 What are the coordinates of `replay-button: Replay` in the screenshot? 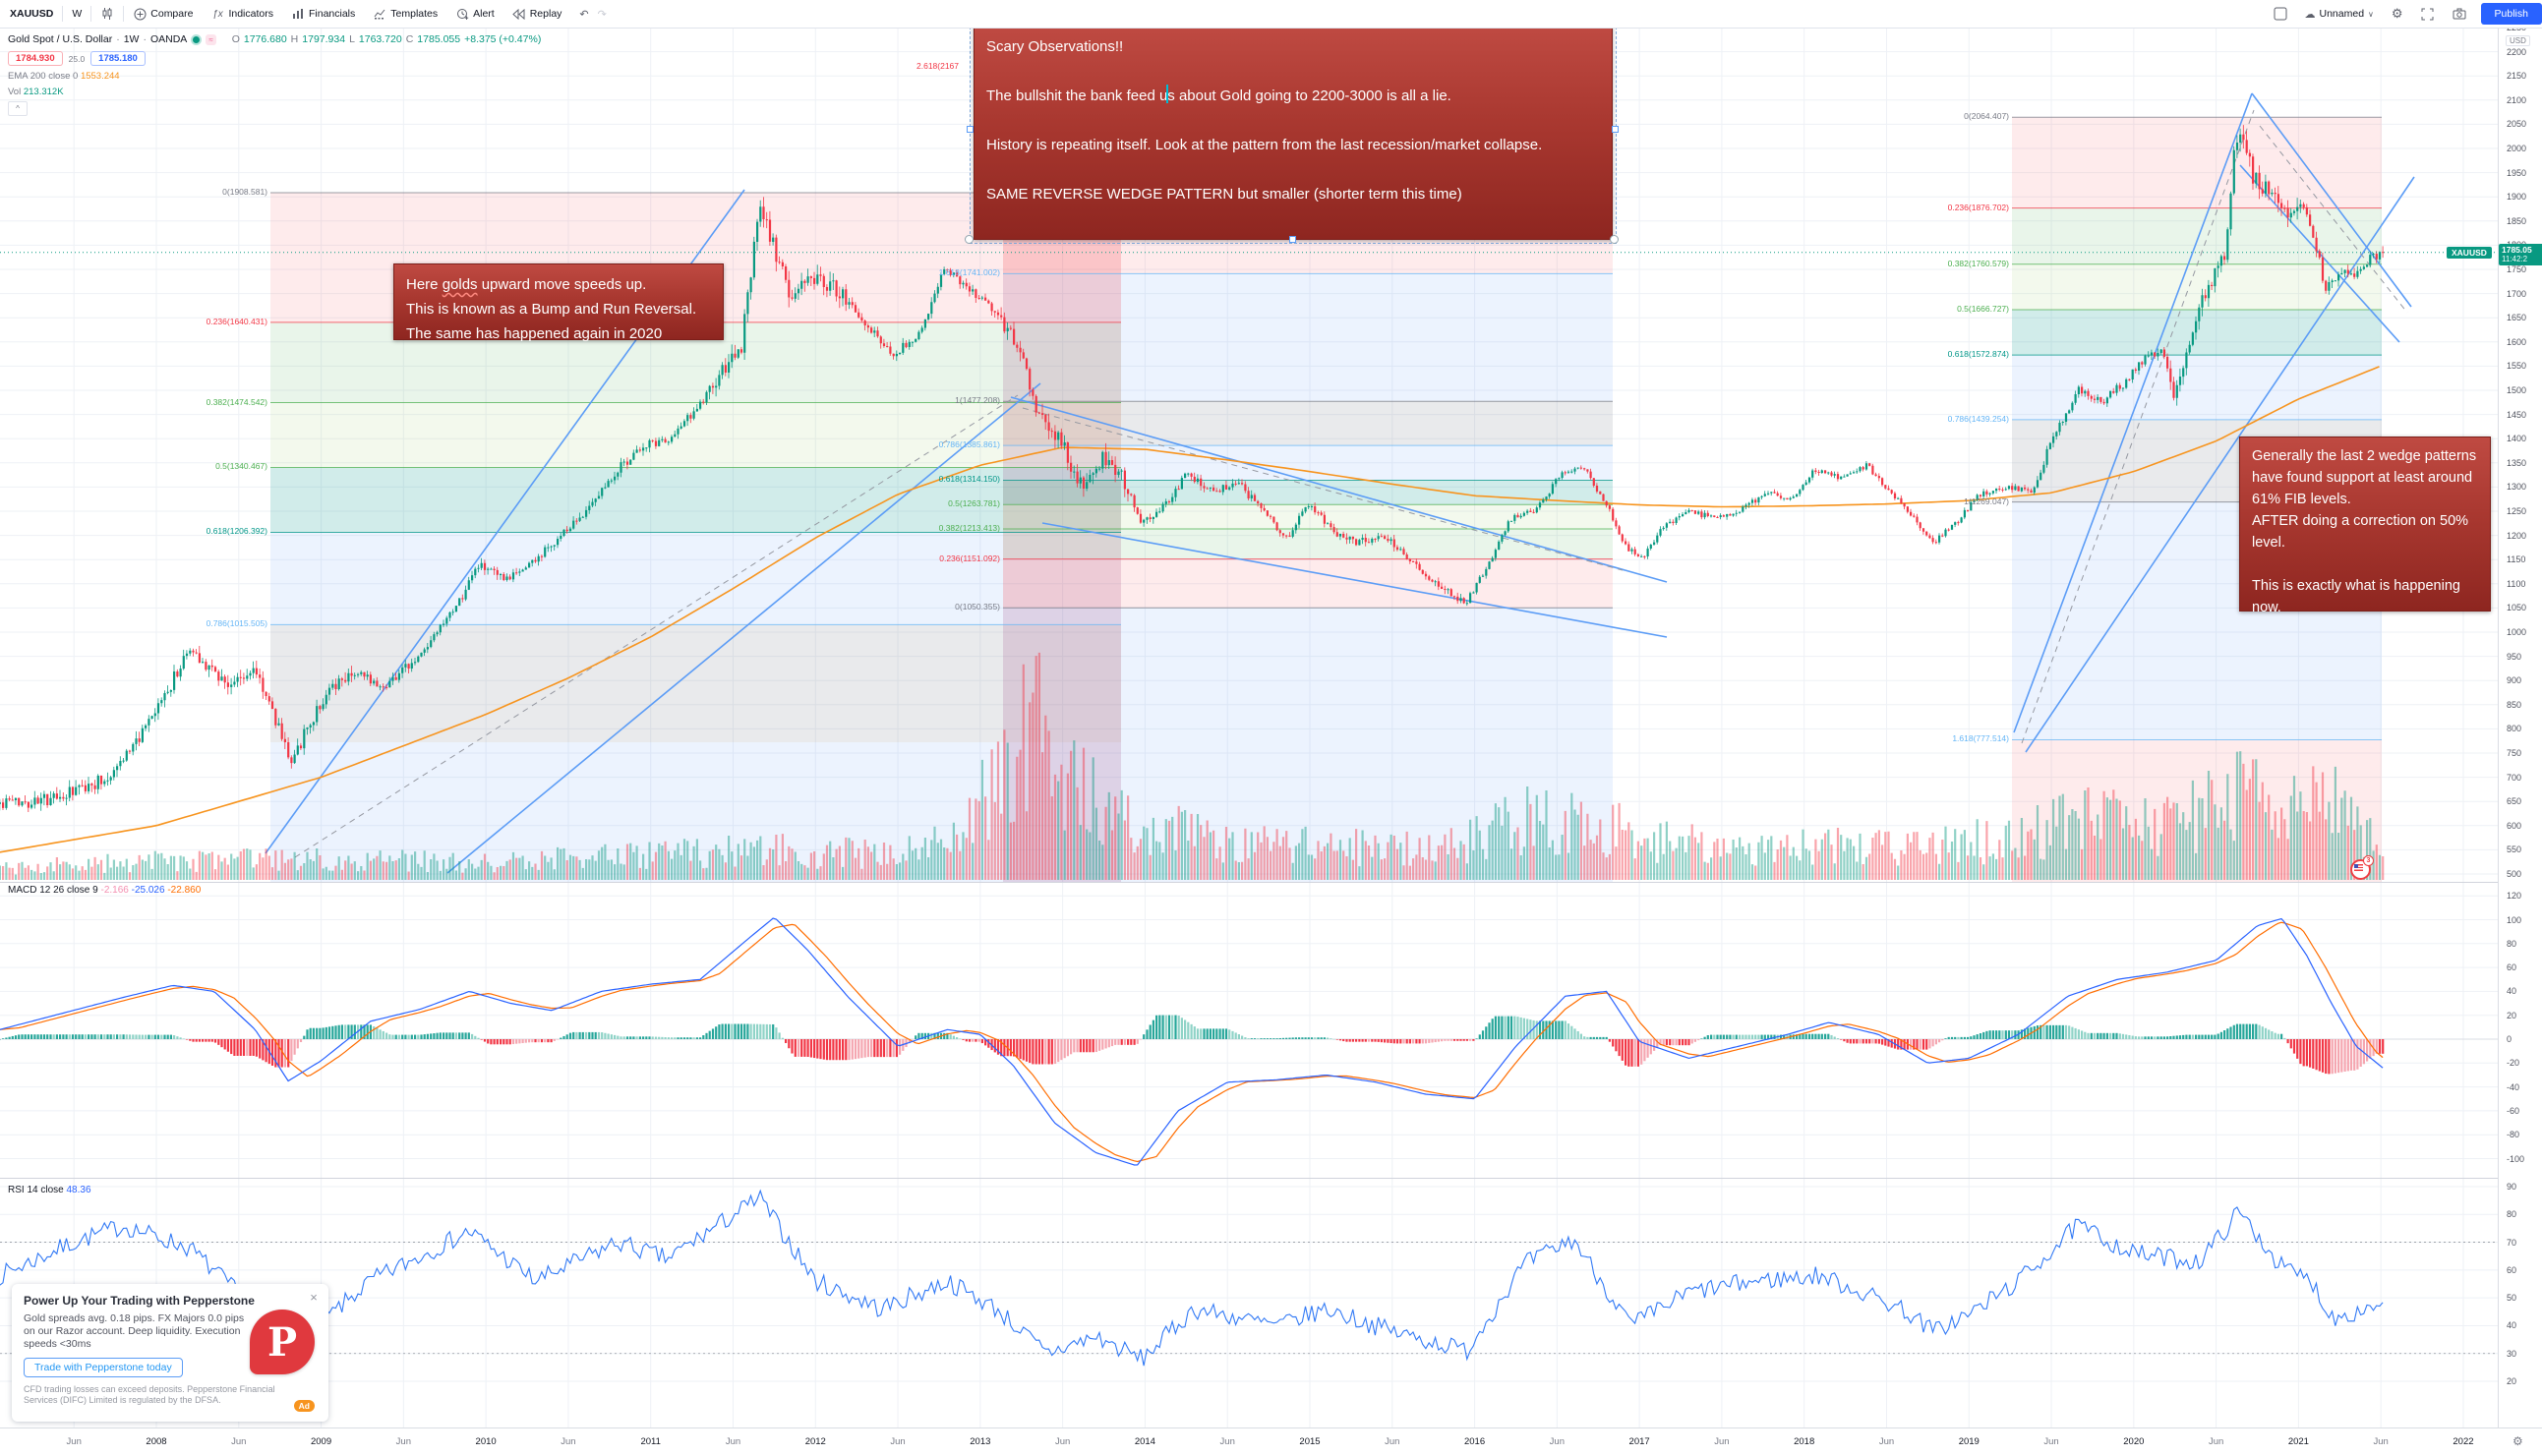 It's located at (537, 14).